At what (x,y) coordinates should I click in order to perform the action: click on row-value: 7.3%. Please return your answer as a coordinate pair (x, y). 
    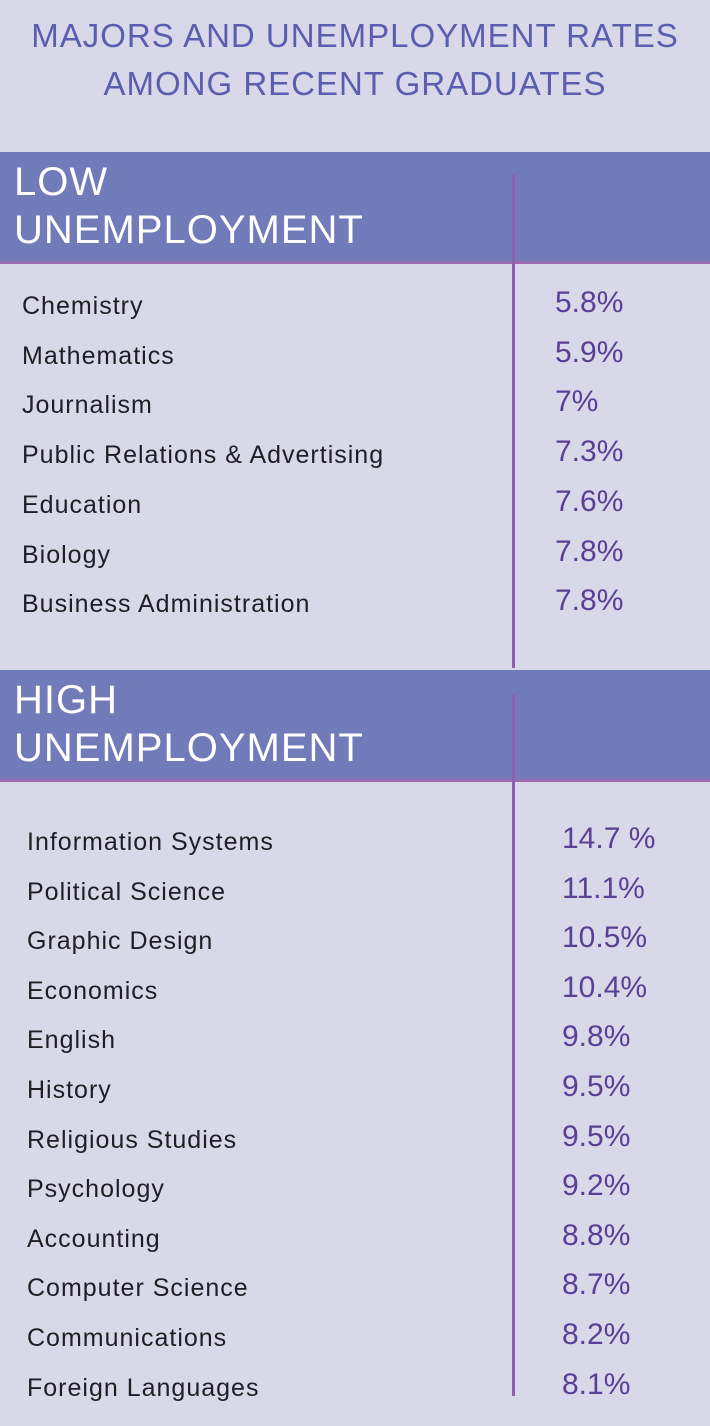
    Looking at the image, I should click on (589, 452).